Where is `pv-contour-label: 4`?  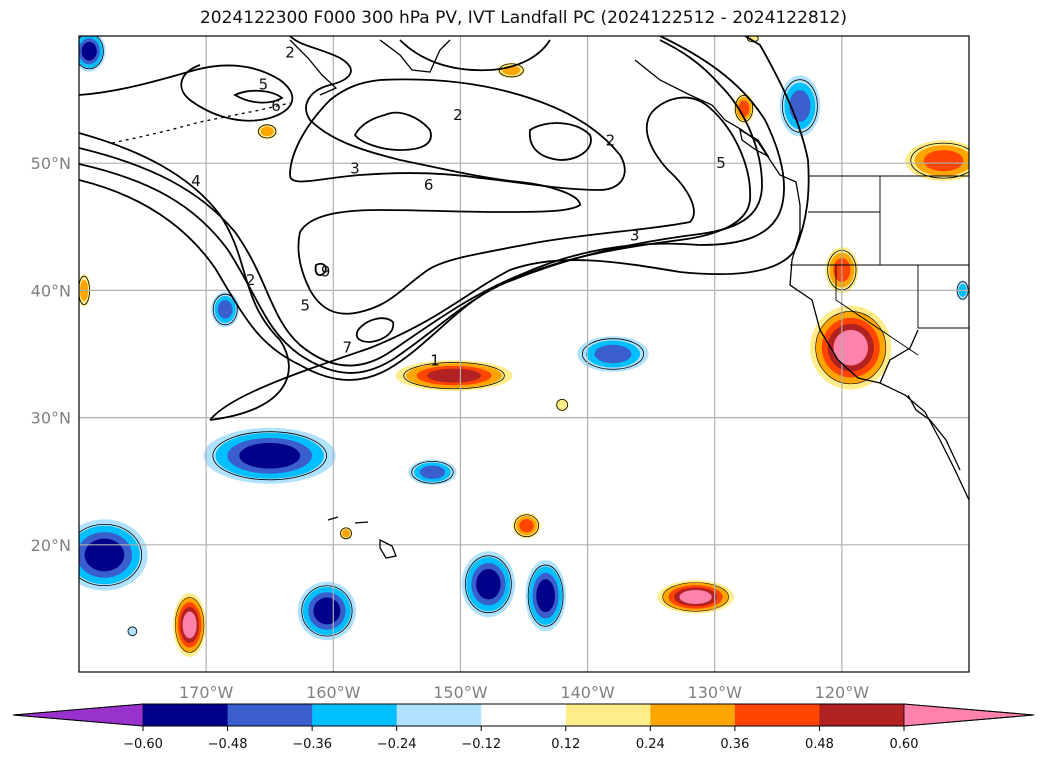
pv-contour-label: 4 is located at coordinates (196, 181).